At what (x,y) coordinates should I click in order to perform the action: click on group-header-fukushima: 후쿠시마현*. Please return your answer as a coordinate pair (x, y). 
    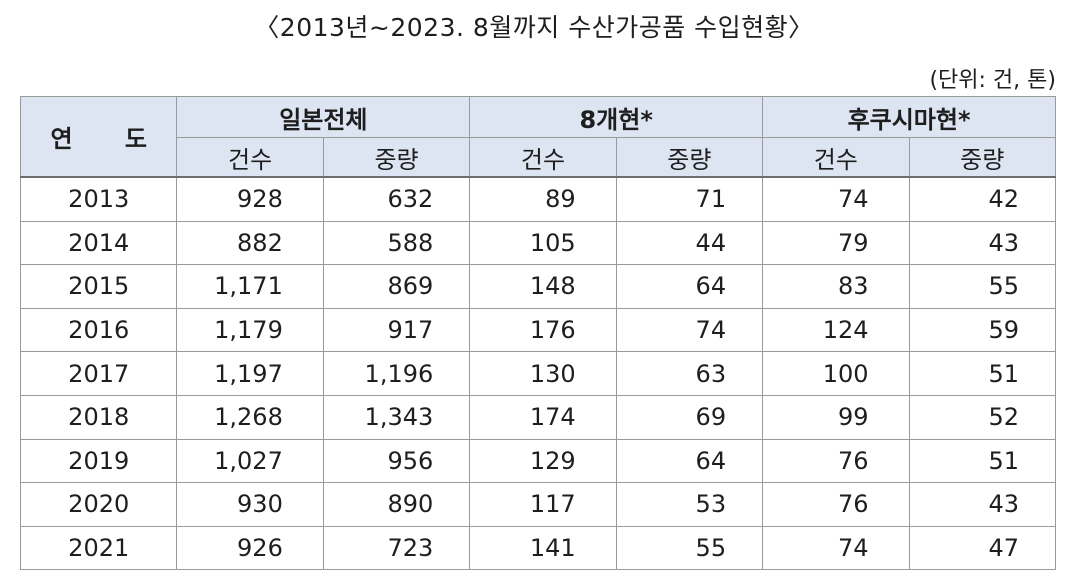
    Looking at the image, I should click on (909, 117).